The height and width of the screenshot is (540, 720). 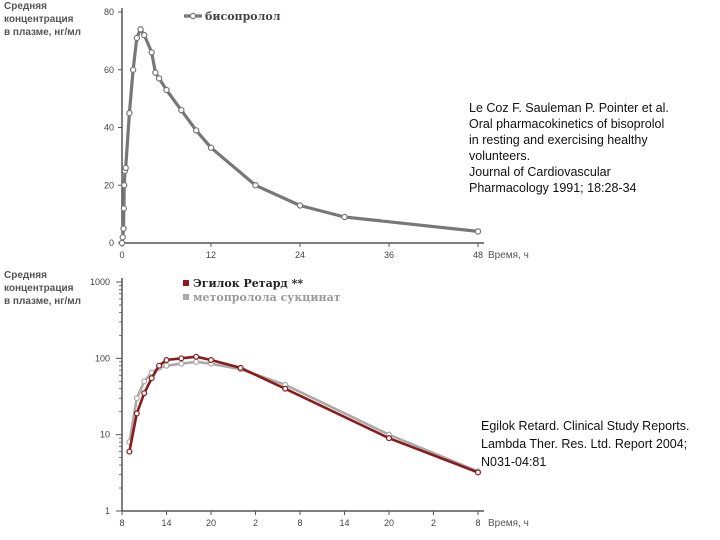 I want to click on citation-top-line: Oral pharmacokinetics of bisoprolol, so click(x=567, y=124).